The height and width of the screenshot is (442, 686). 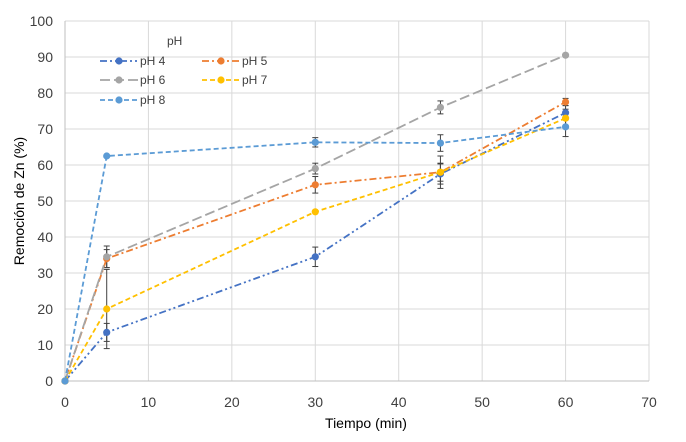 What do you see at coordinates (45, 129) in the screenshot?
I see `y-tick-label: 70` at bounding box center [45, 129].